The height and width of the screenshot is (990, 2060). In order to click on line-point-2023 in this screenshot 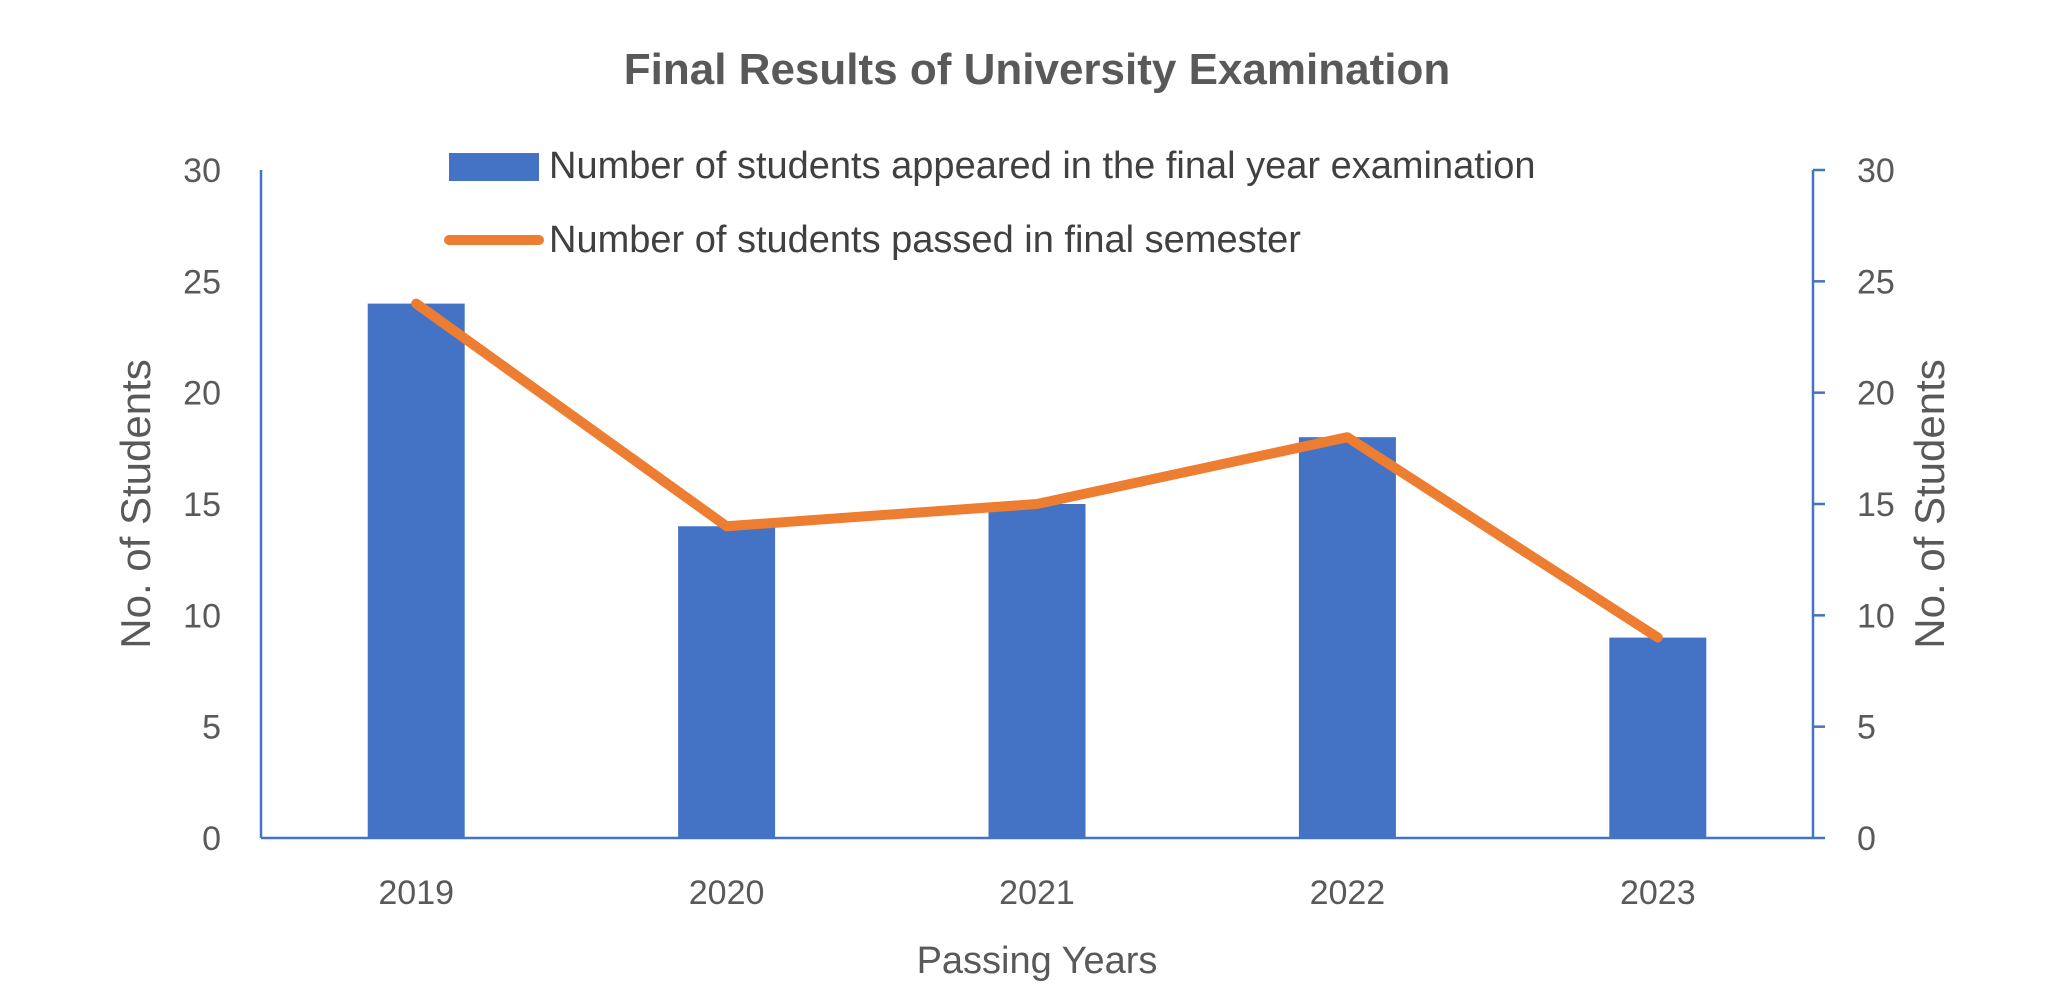, I will do `click(1657, 637)`.